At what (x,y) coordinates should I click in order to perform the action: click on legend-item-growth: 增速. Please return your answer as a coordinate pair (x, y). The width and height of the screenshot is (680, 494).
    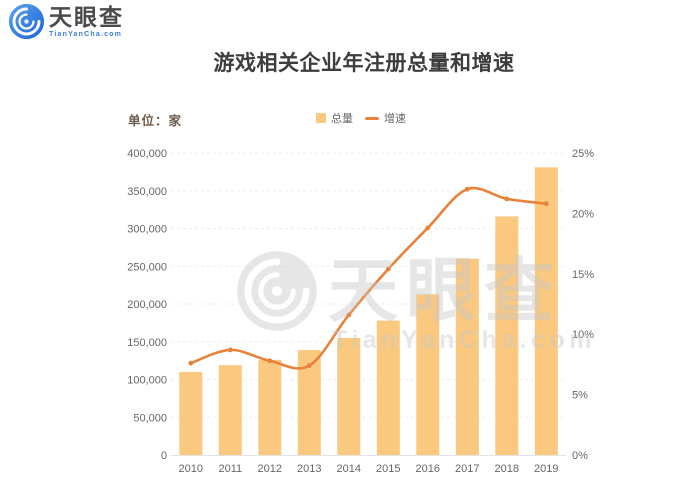
    Looking at the image, I should click on (385, 118).